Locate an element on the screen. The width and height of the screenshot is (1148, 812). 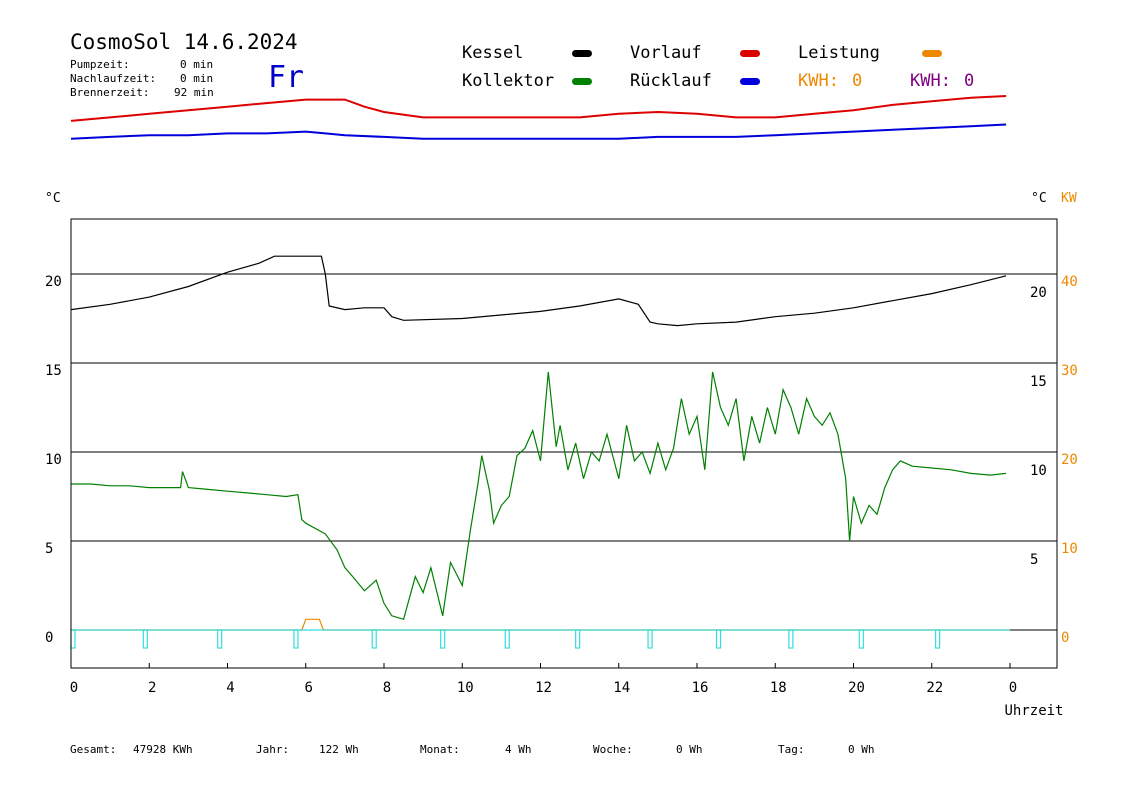
x-tick-label-11: 22 is located at coordinates (934, 688).